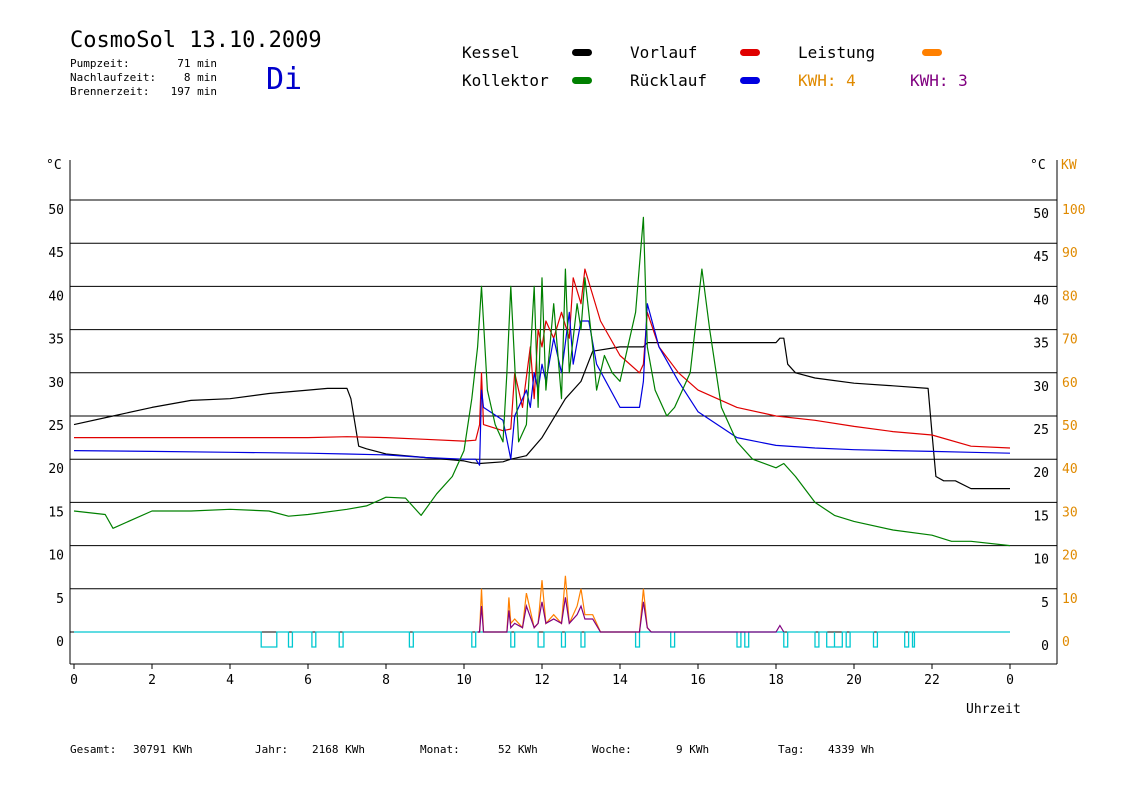 The width and height of the screenshot is (1148, 812). What do you see at coordinates (1070, 383) in the screenshot?
I see `y-tick-power-60: 60` at bounding box center [1070, 383].